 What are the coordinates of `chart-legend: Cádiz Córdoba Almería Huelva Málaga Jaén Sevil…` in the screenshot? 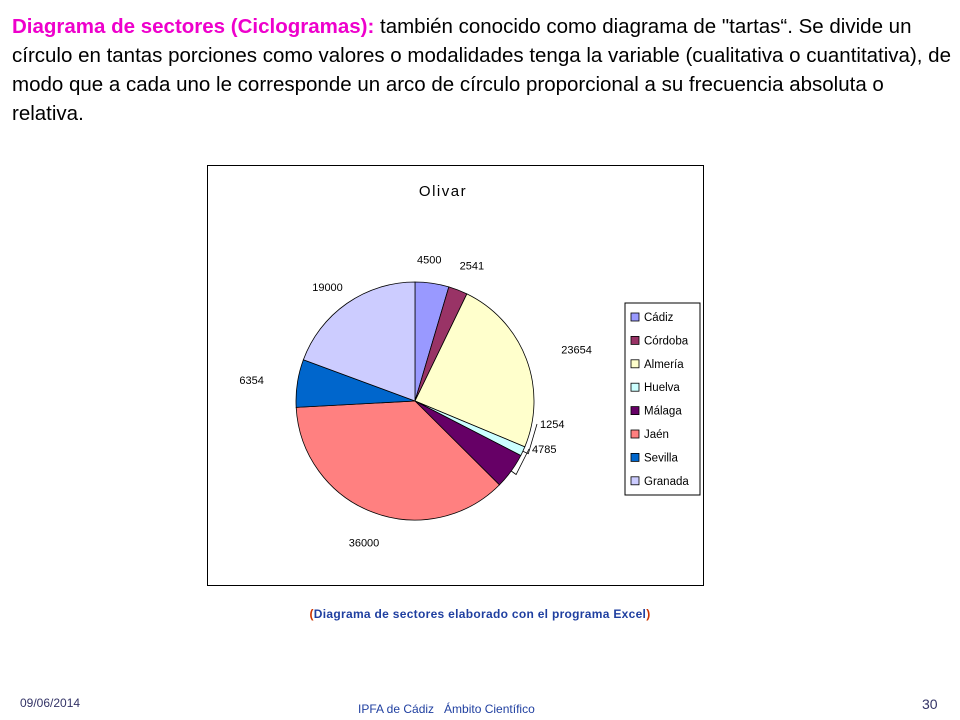 It's located at (662, 399).